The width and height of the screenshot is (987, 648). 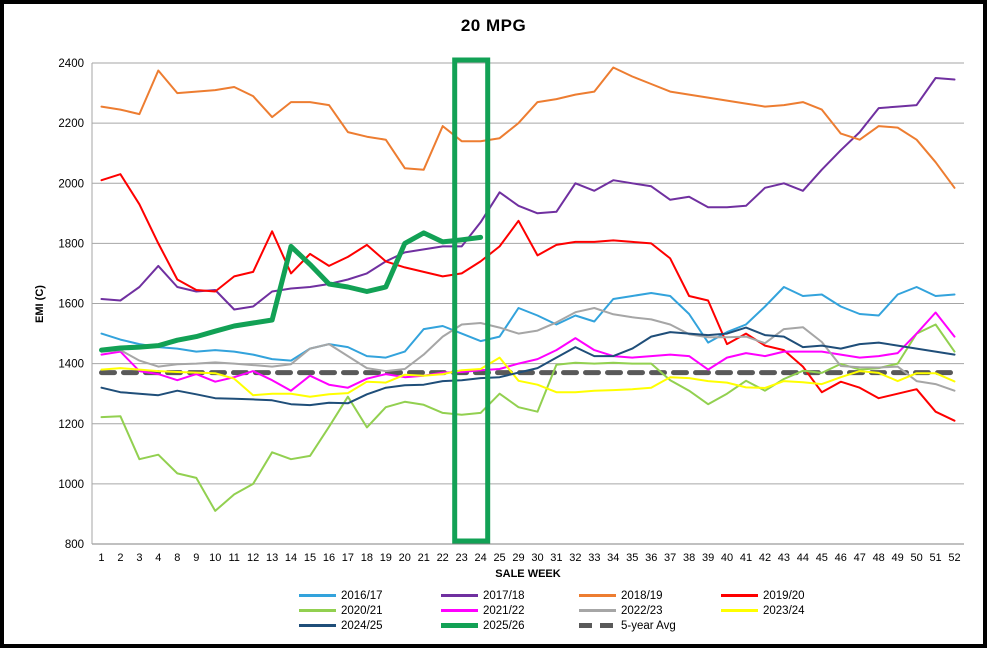 What do you see at coordinates (71, 184) in the screenshot?
I see `y-tick-label: 2000` at bounding box center [71, 184].